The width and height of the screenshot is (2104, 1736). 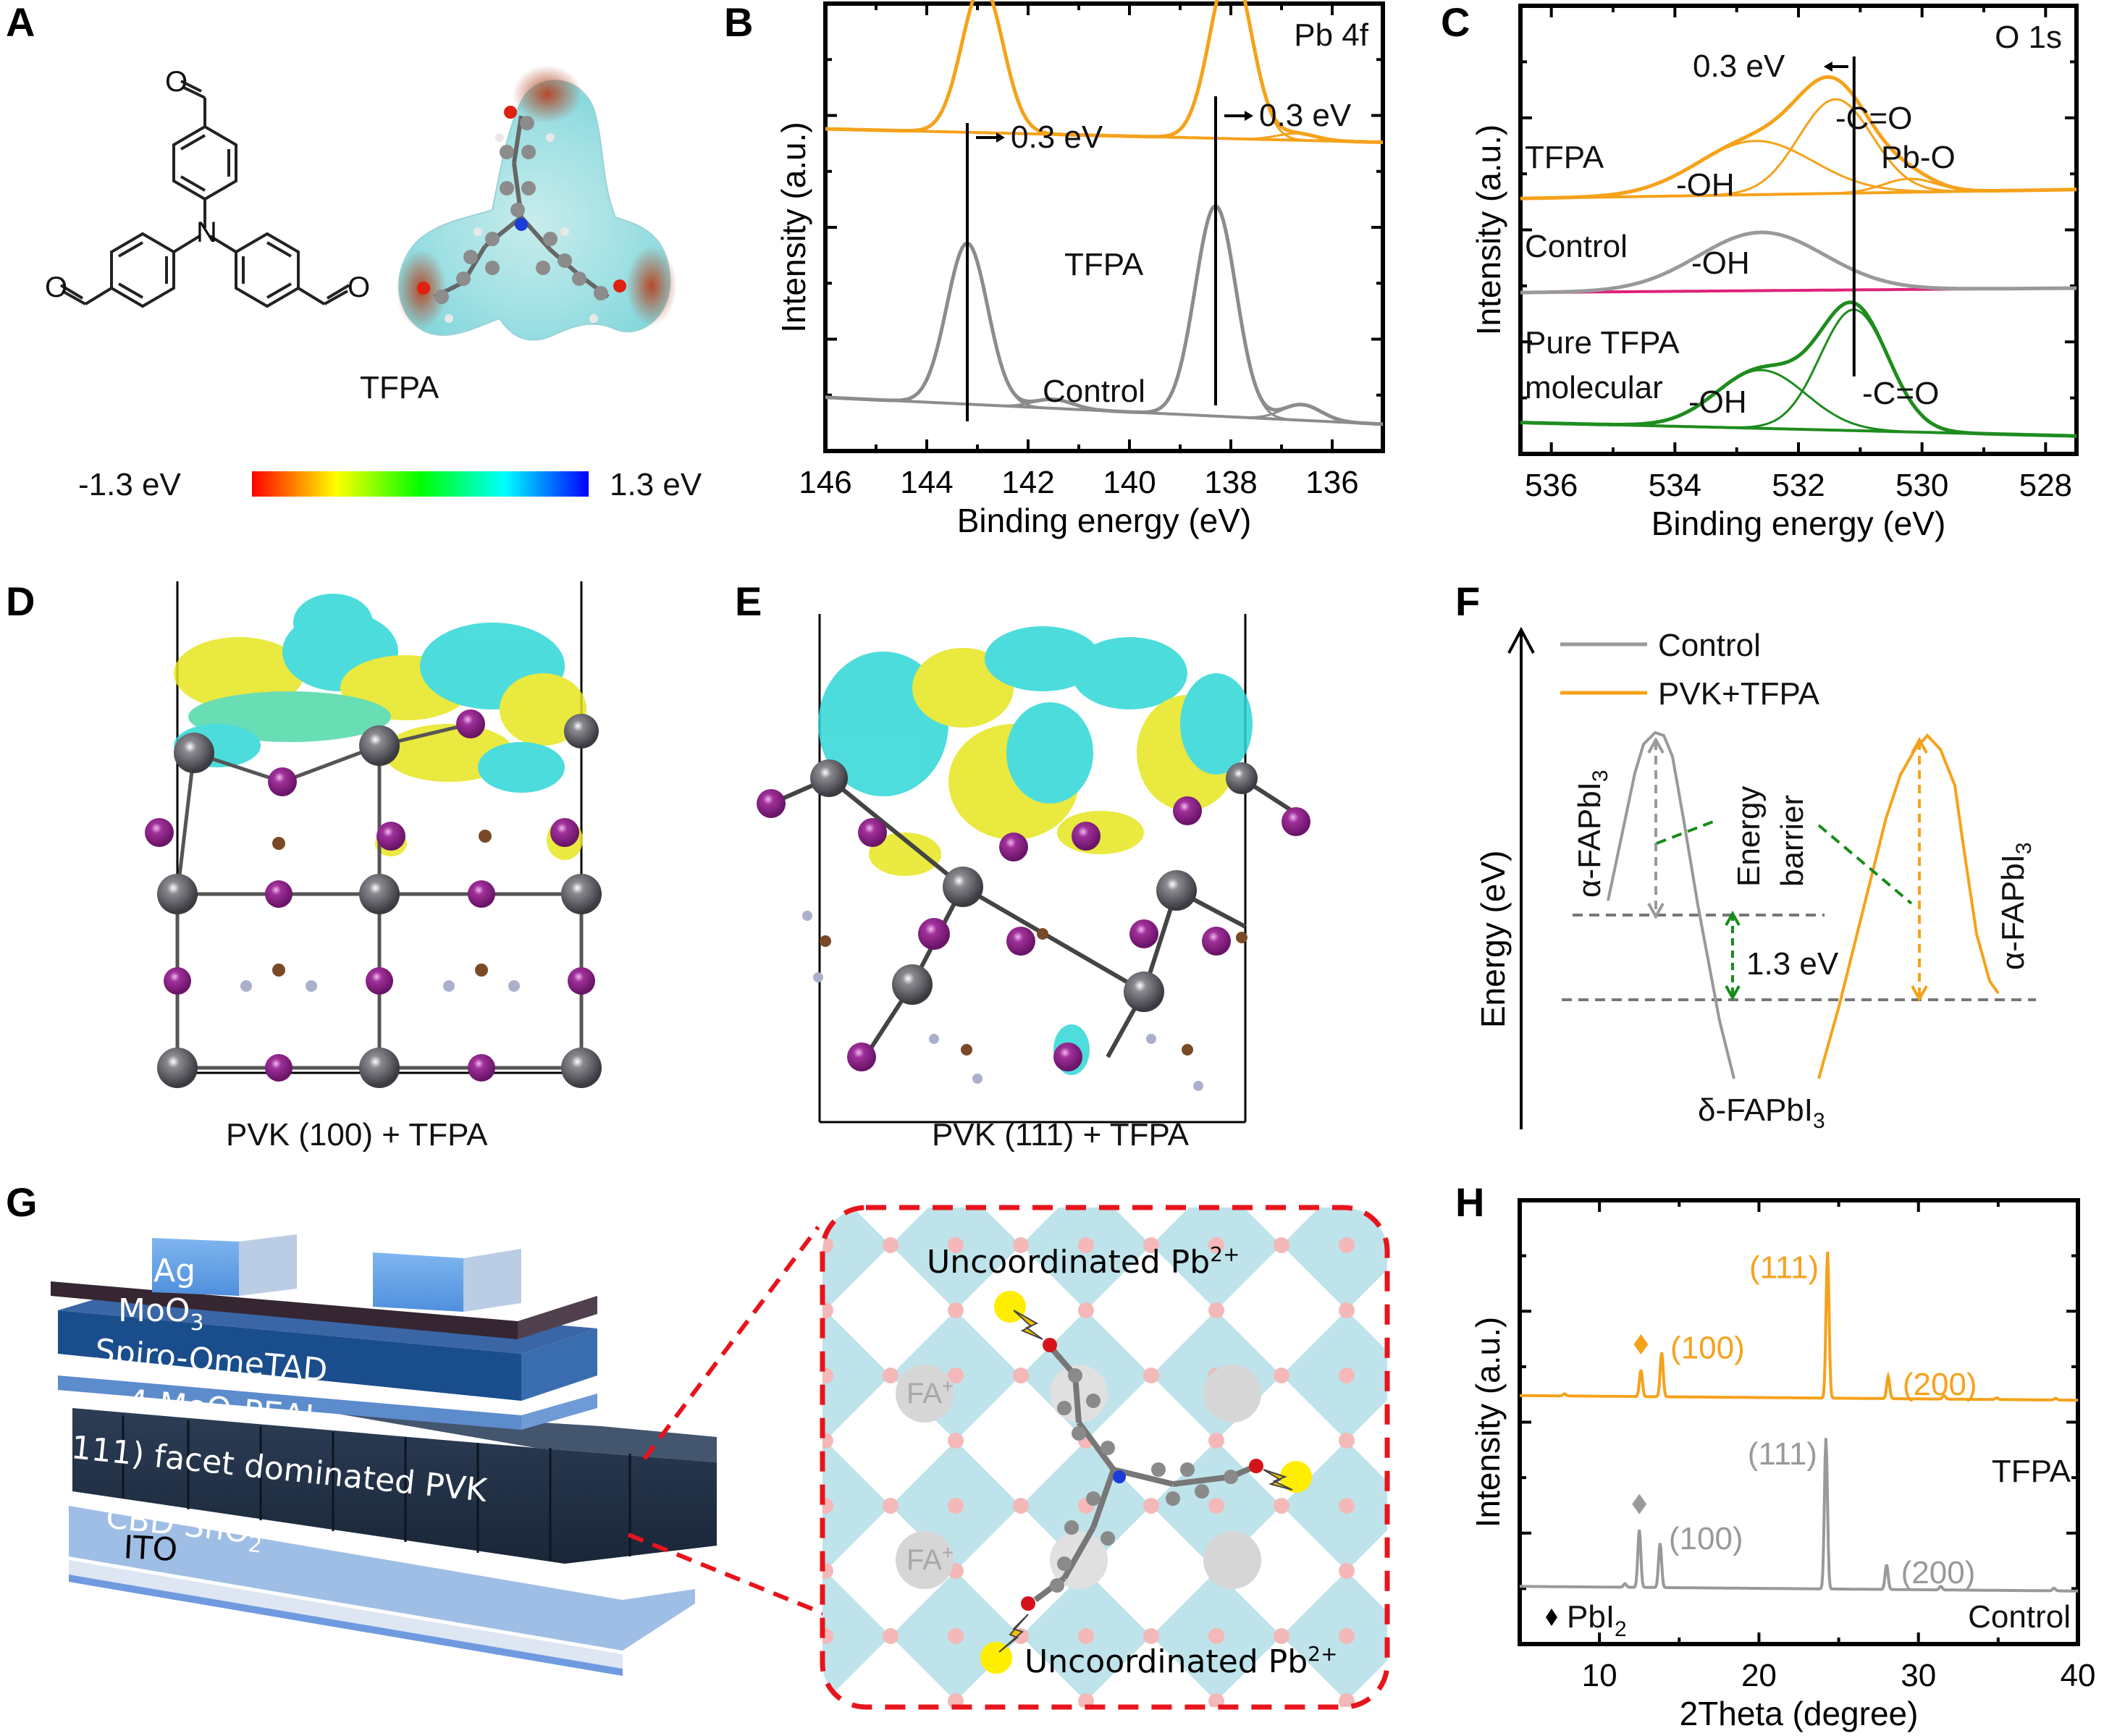 I want to click on x-tick-label: 534, so click(x=1675, y=485).